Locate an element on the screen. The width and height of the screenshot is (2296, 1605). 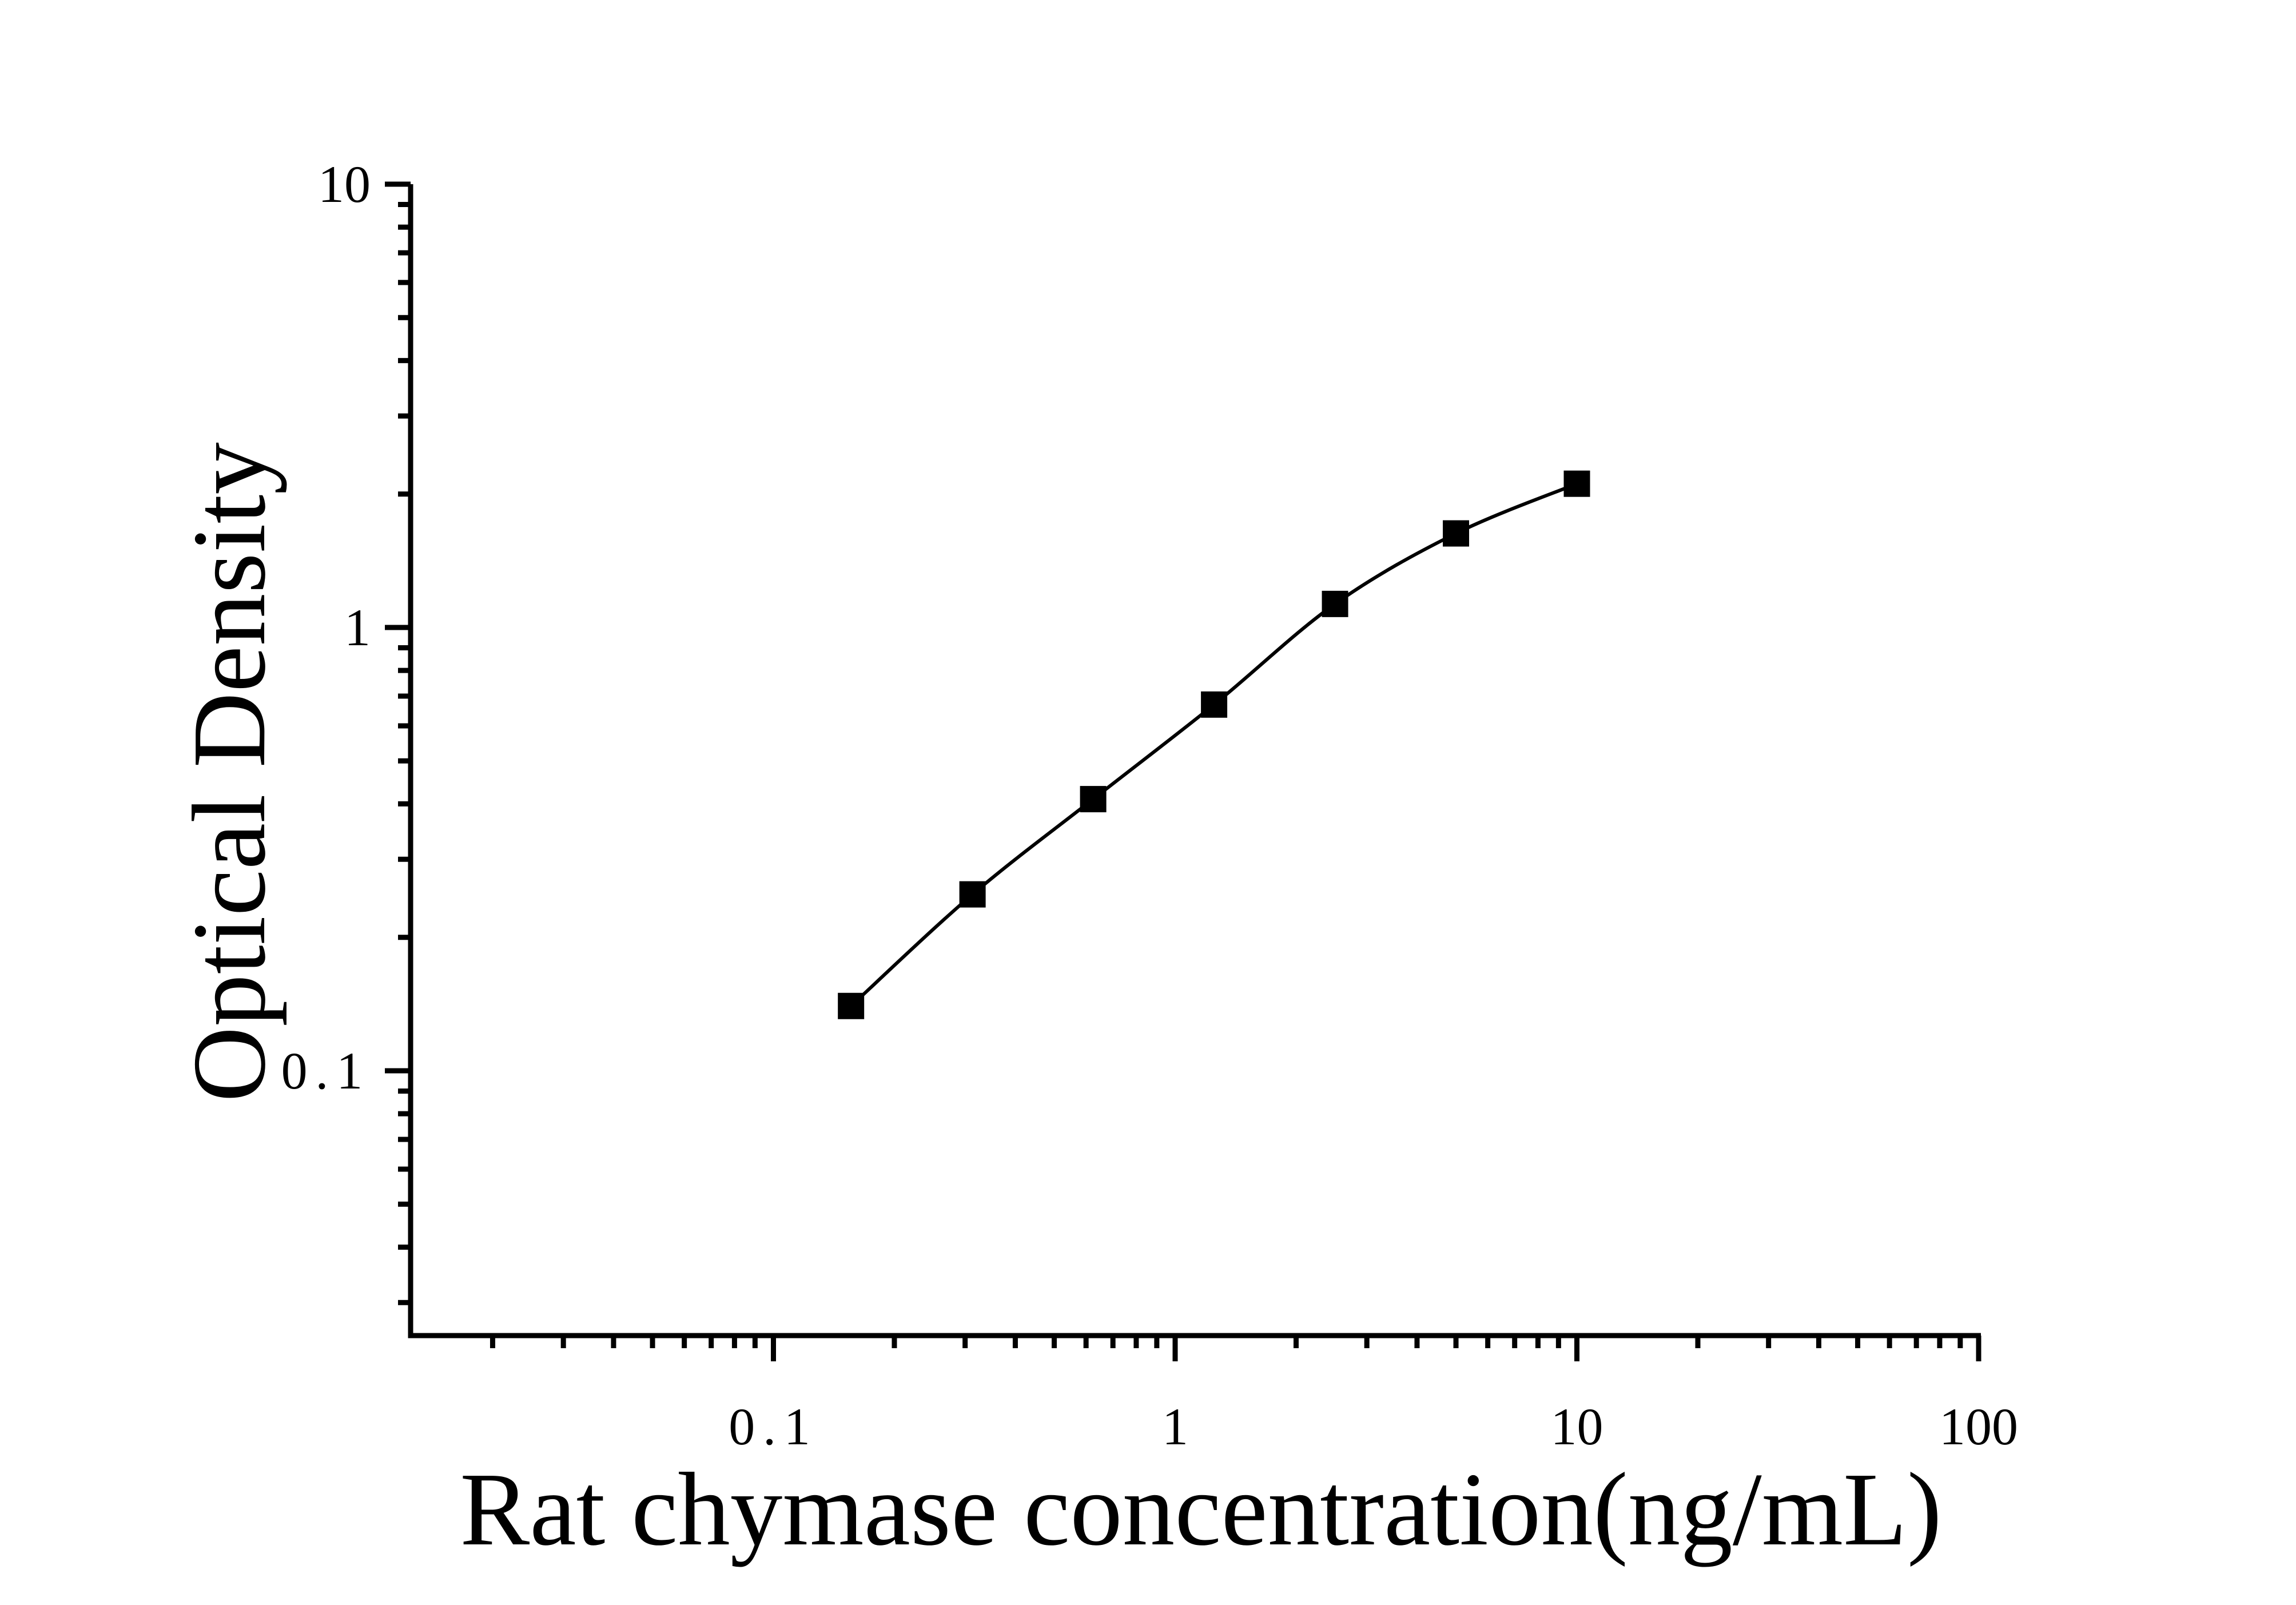
x-tick-label: 0.1 is located at coordinates (774, 1426).